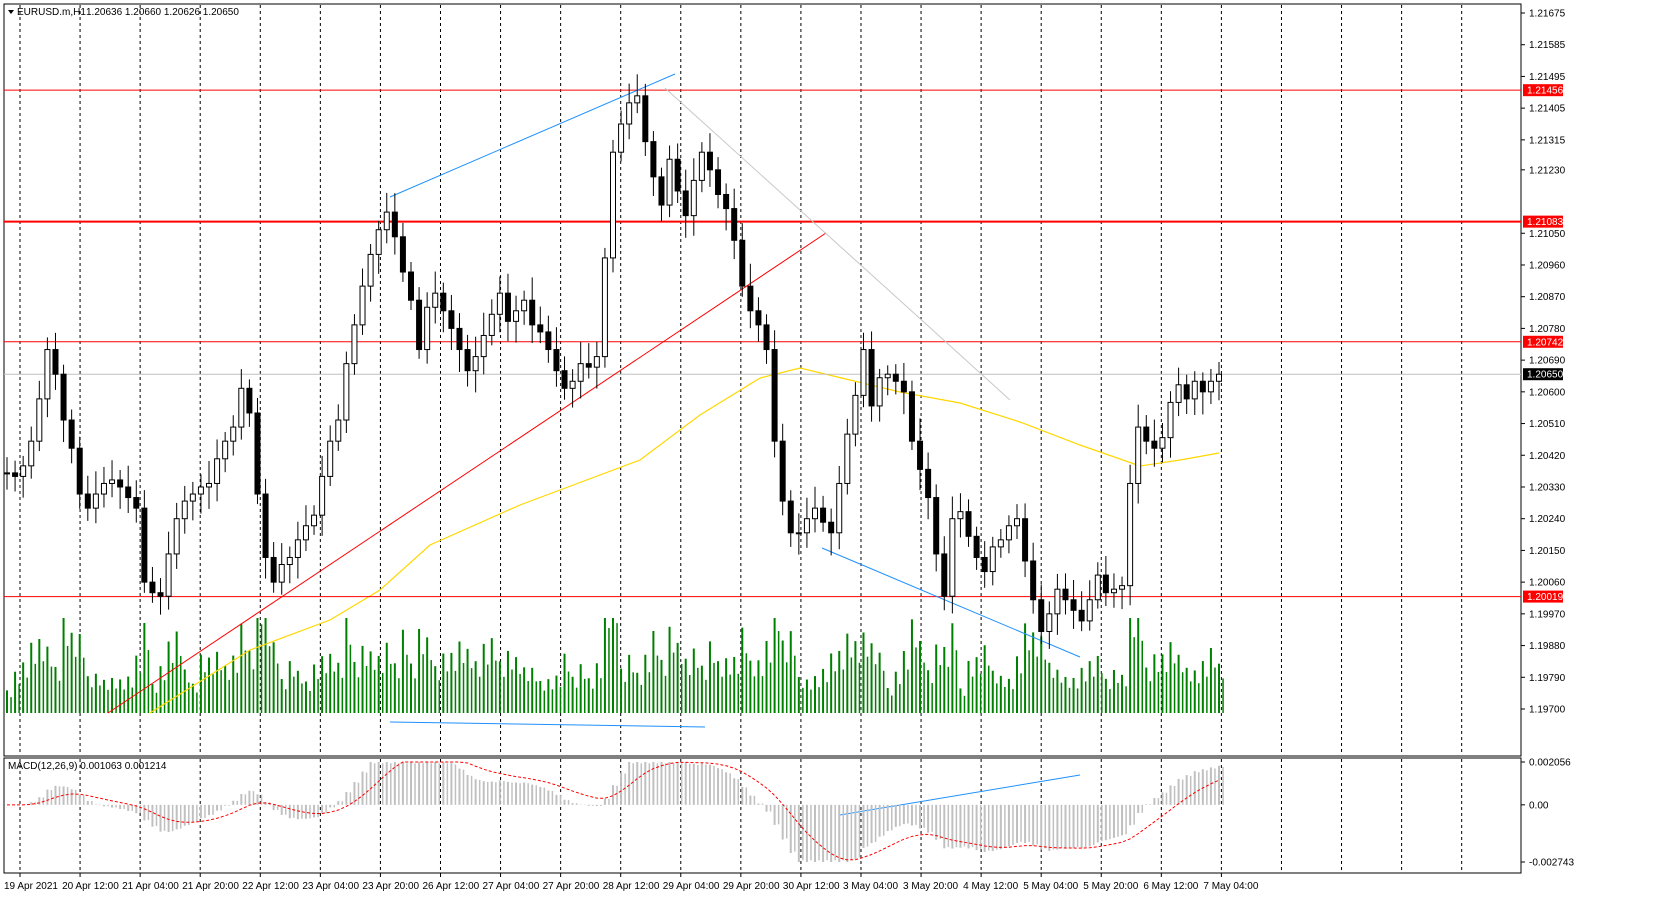 The width and height of the screenshot is (1673, 897). What do you see at coordinates (1547, 77) in the screenshot?
I see `price-axis-label: 1.21495` at bounding box center [1547, 77].